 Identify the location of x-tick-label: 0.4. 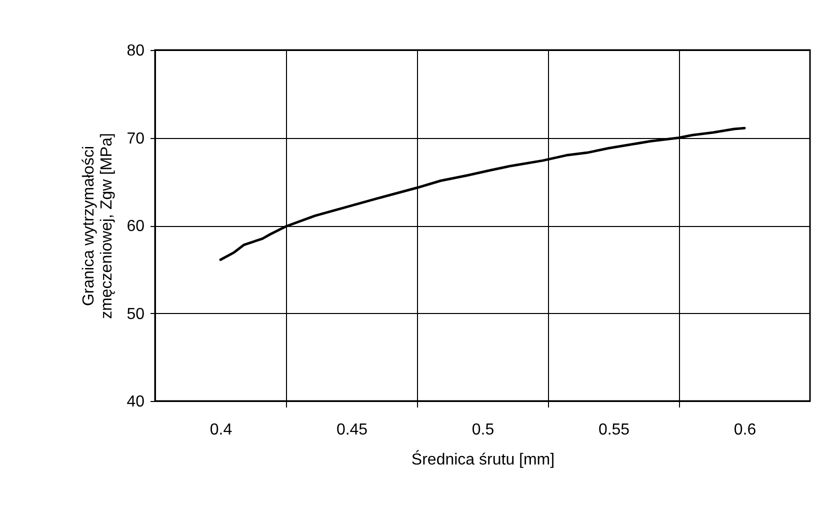
(221, 430).